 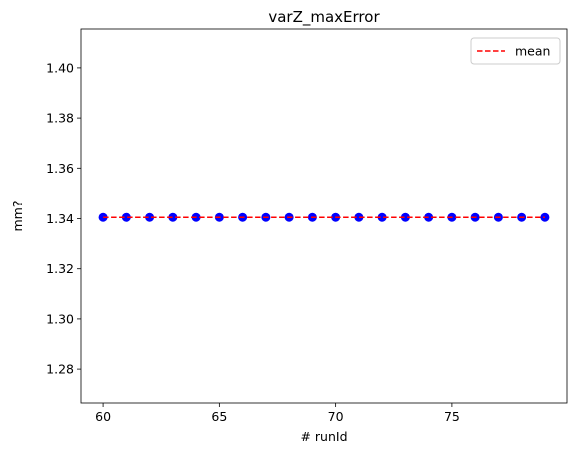 What do you see at coordinates (323, 436) in the screenshot?
I see `x-axis-title: # runId` at bounding box center [323, 436].